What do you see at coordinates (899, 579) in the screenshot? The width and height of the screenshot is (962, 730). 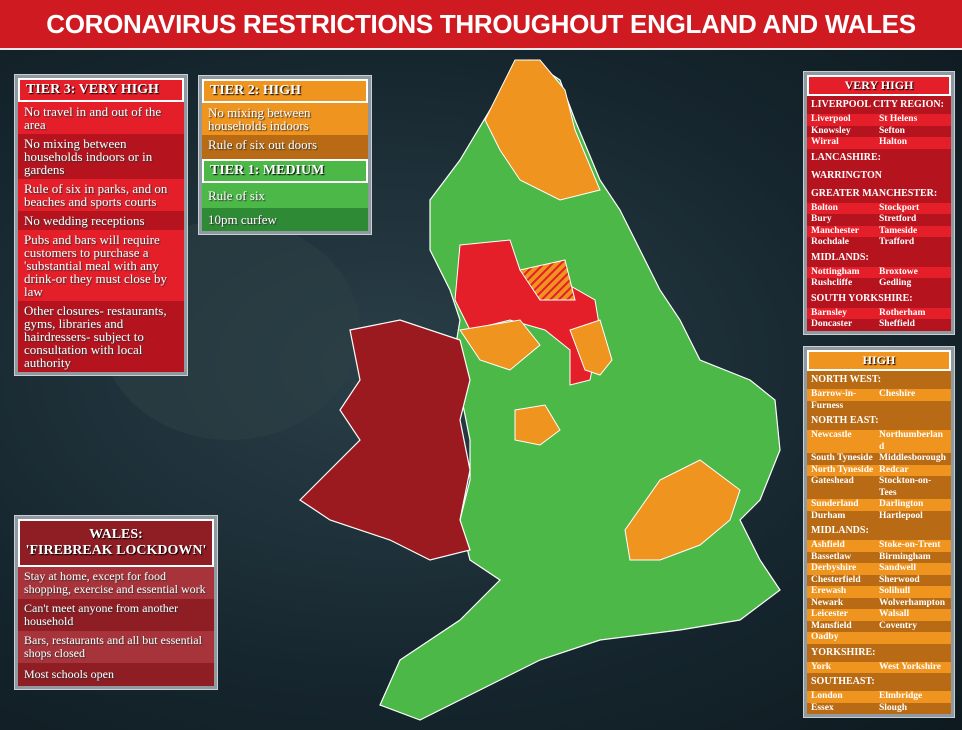 I see `area-name: Sherwood` at bounding box center [899, 579].